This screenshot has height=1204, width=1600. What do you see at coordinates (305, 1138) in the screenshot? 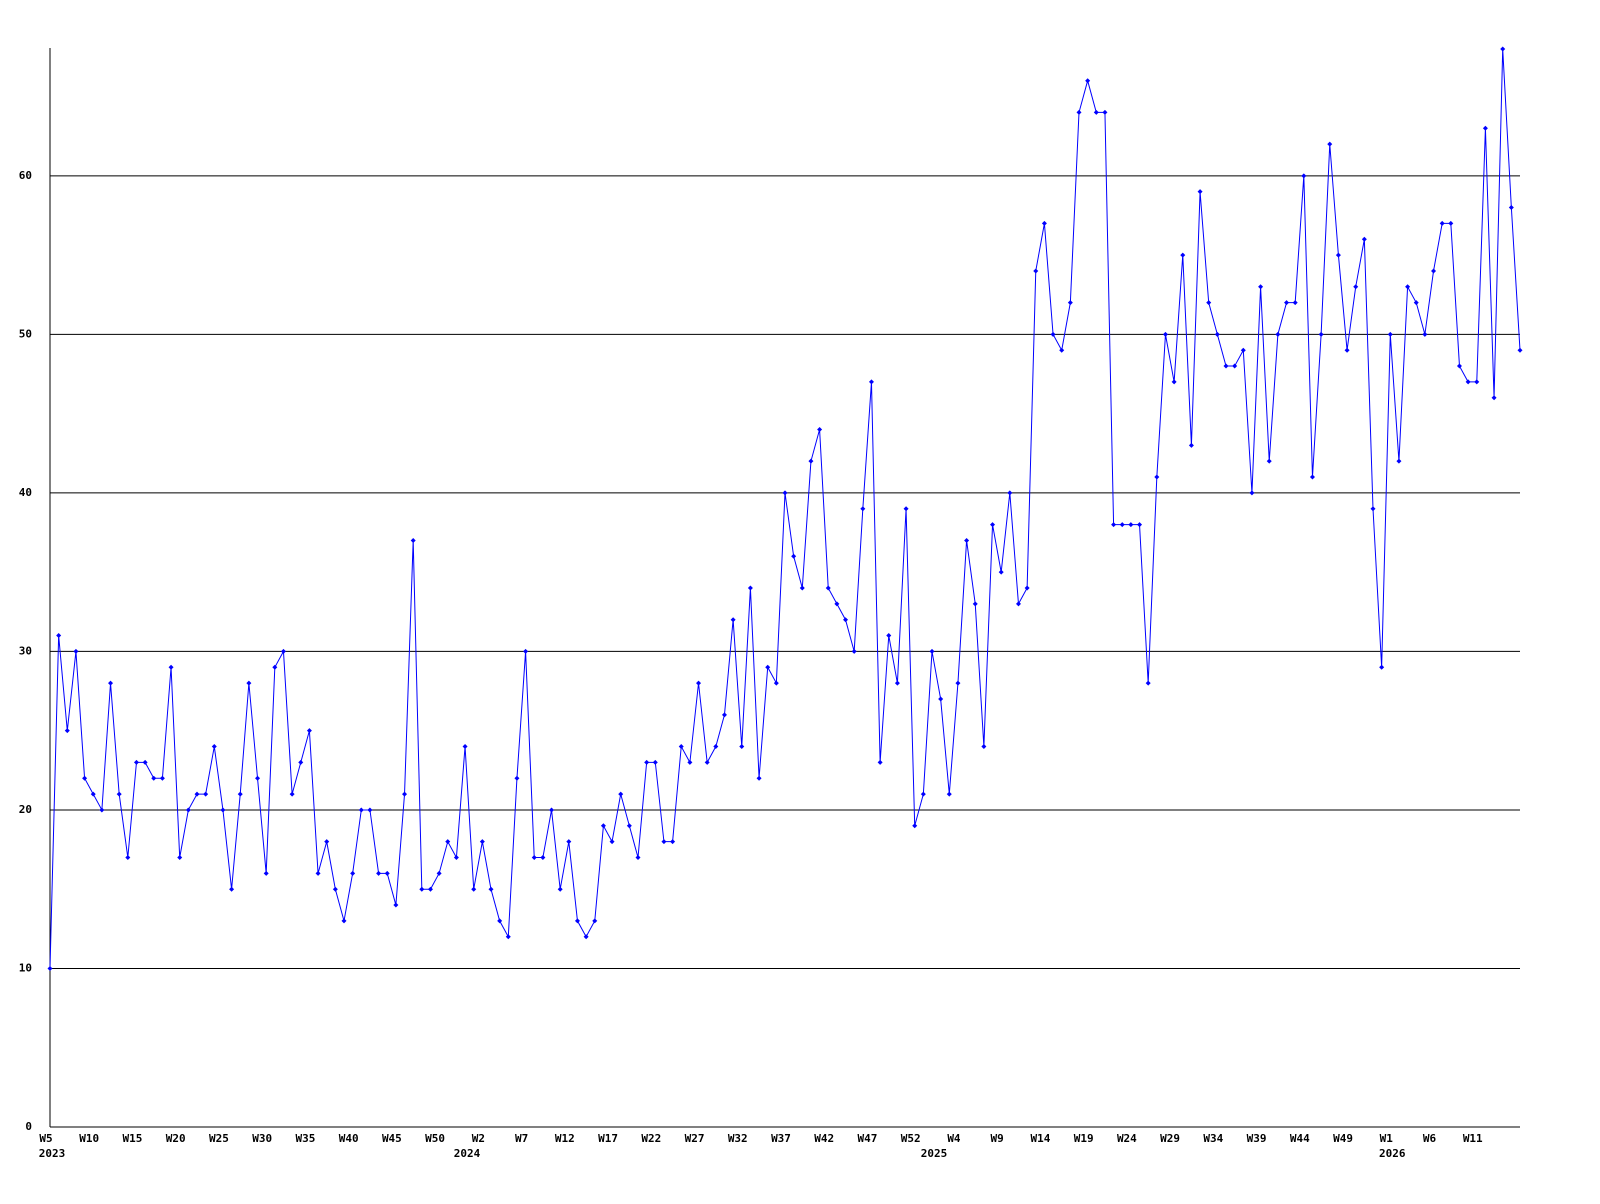
I see `x-tick-label: W35` at bounding box center [305, 1138].